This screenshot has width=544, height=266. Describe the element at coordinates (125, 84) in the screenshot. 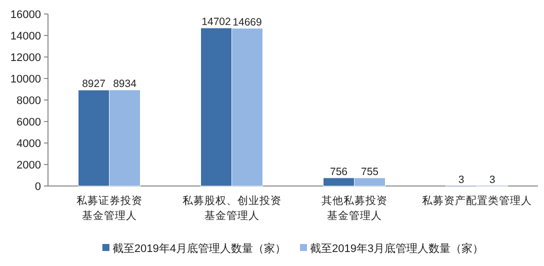

I see `data-label: 8934` at that location.